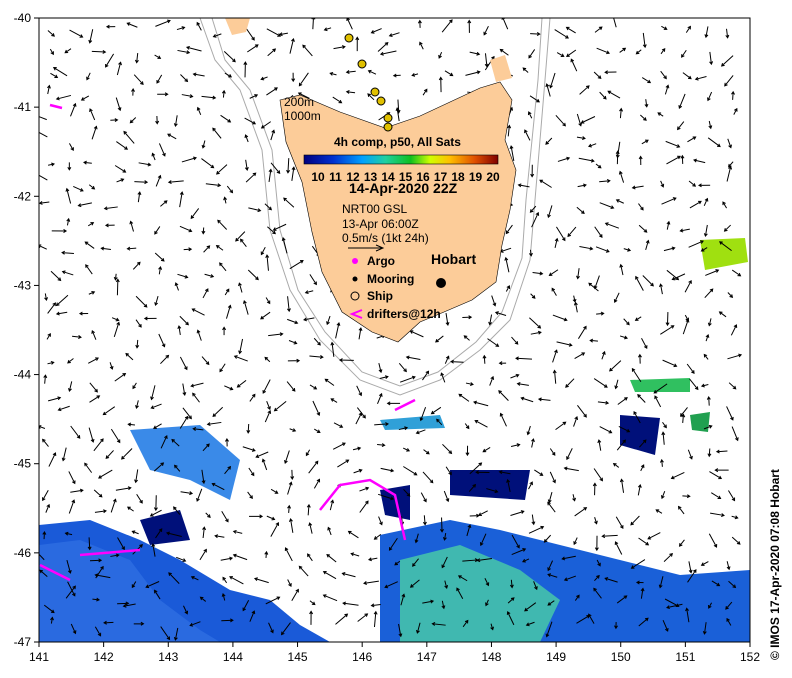 The height and width of the screenshot is (678, 792). I want to click on current-source: NRT00 GSL, so click(374, 209).